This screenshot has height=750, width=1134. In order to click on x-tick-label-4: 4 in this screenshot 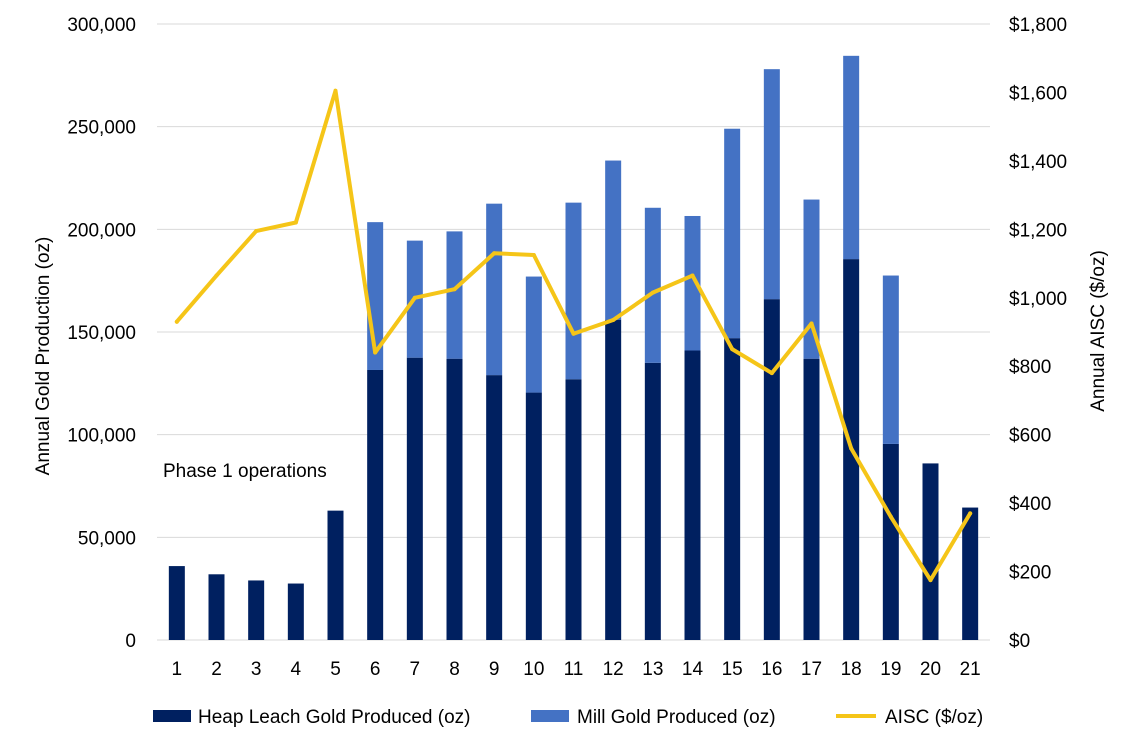, I will do `click(296, 669)`.